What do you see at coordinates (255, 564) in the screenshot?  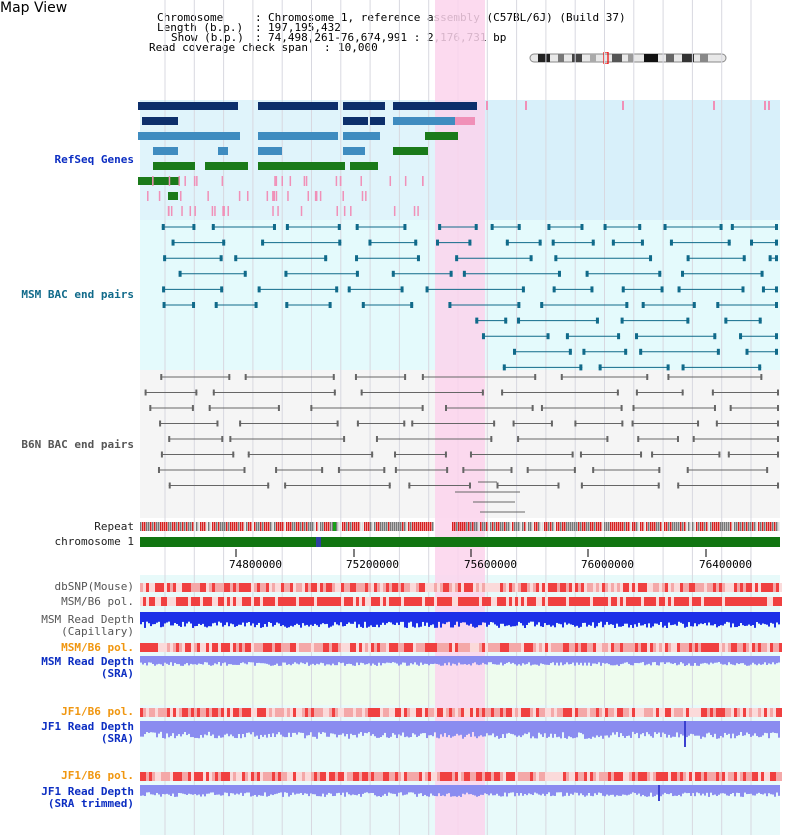 I see `ruler-label-1: 74800000` at bounding box center [255, 564].